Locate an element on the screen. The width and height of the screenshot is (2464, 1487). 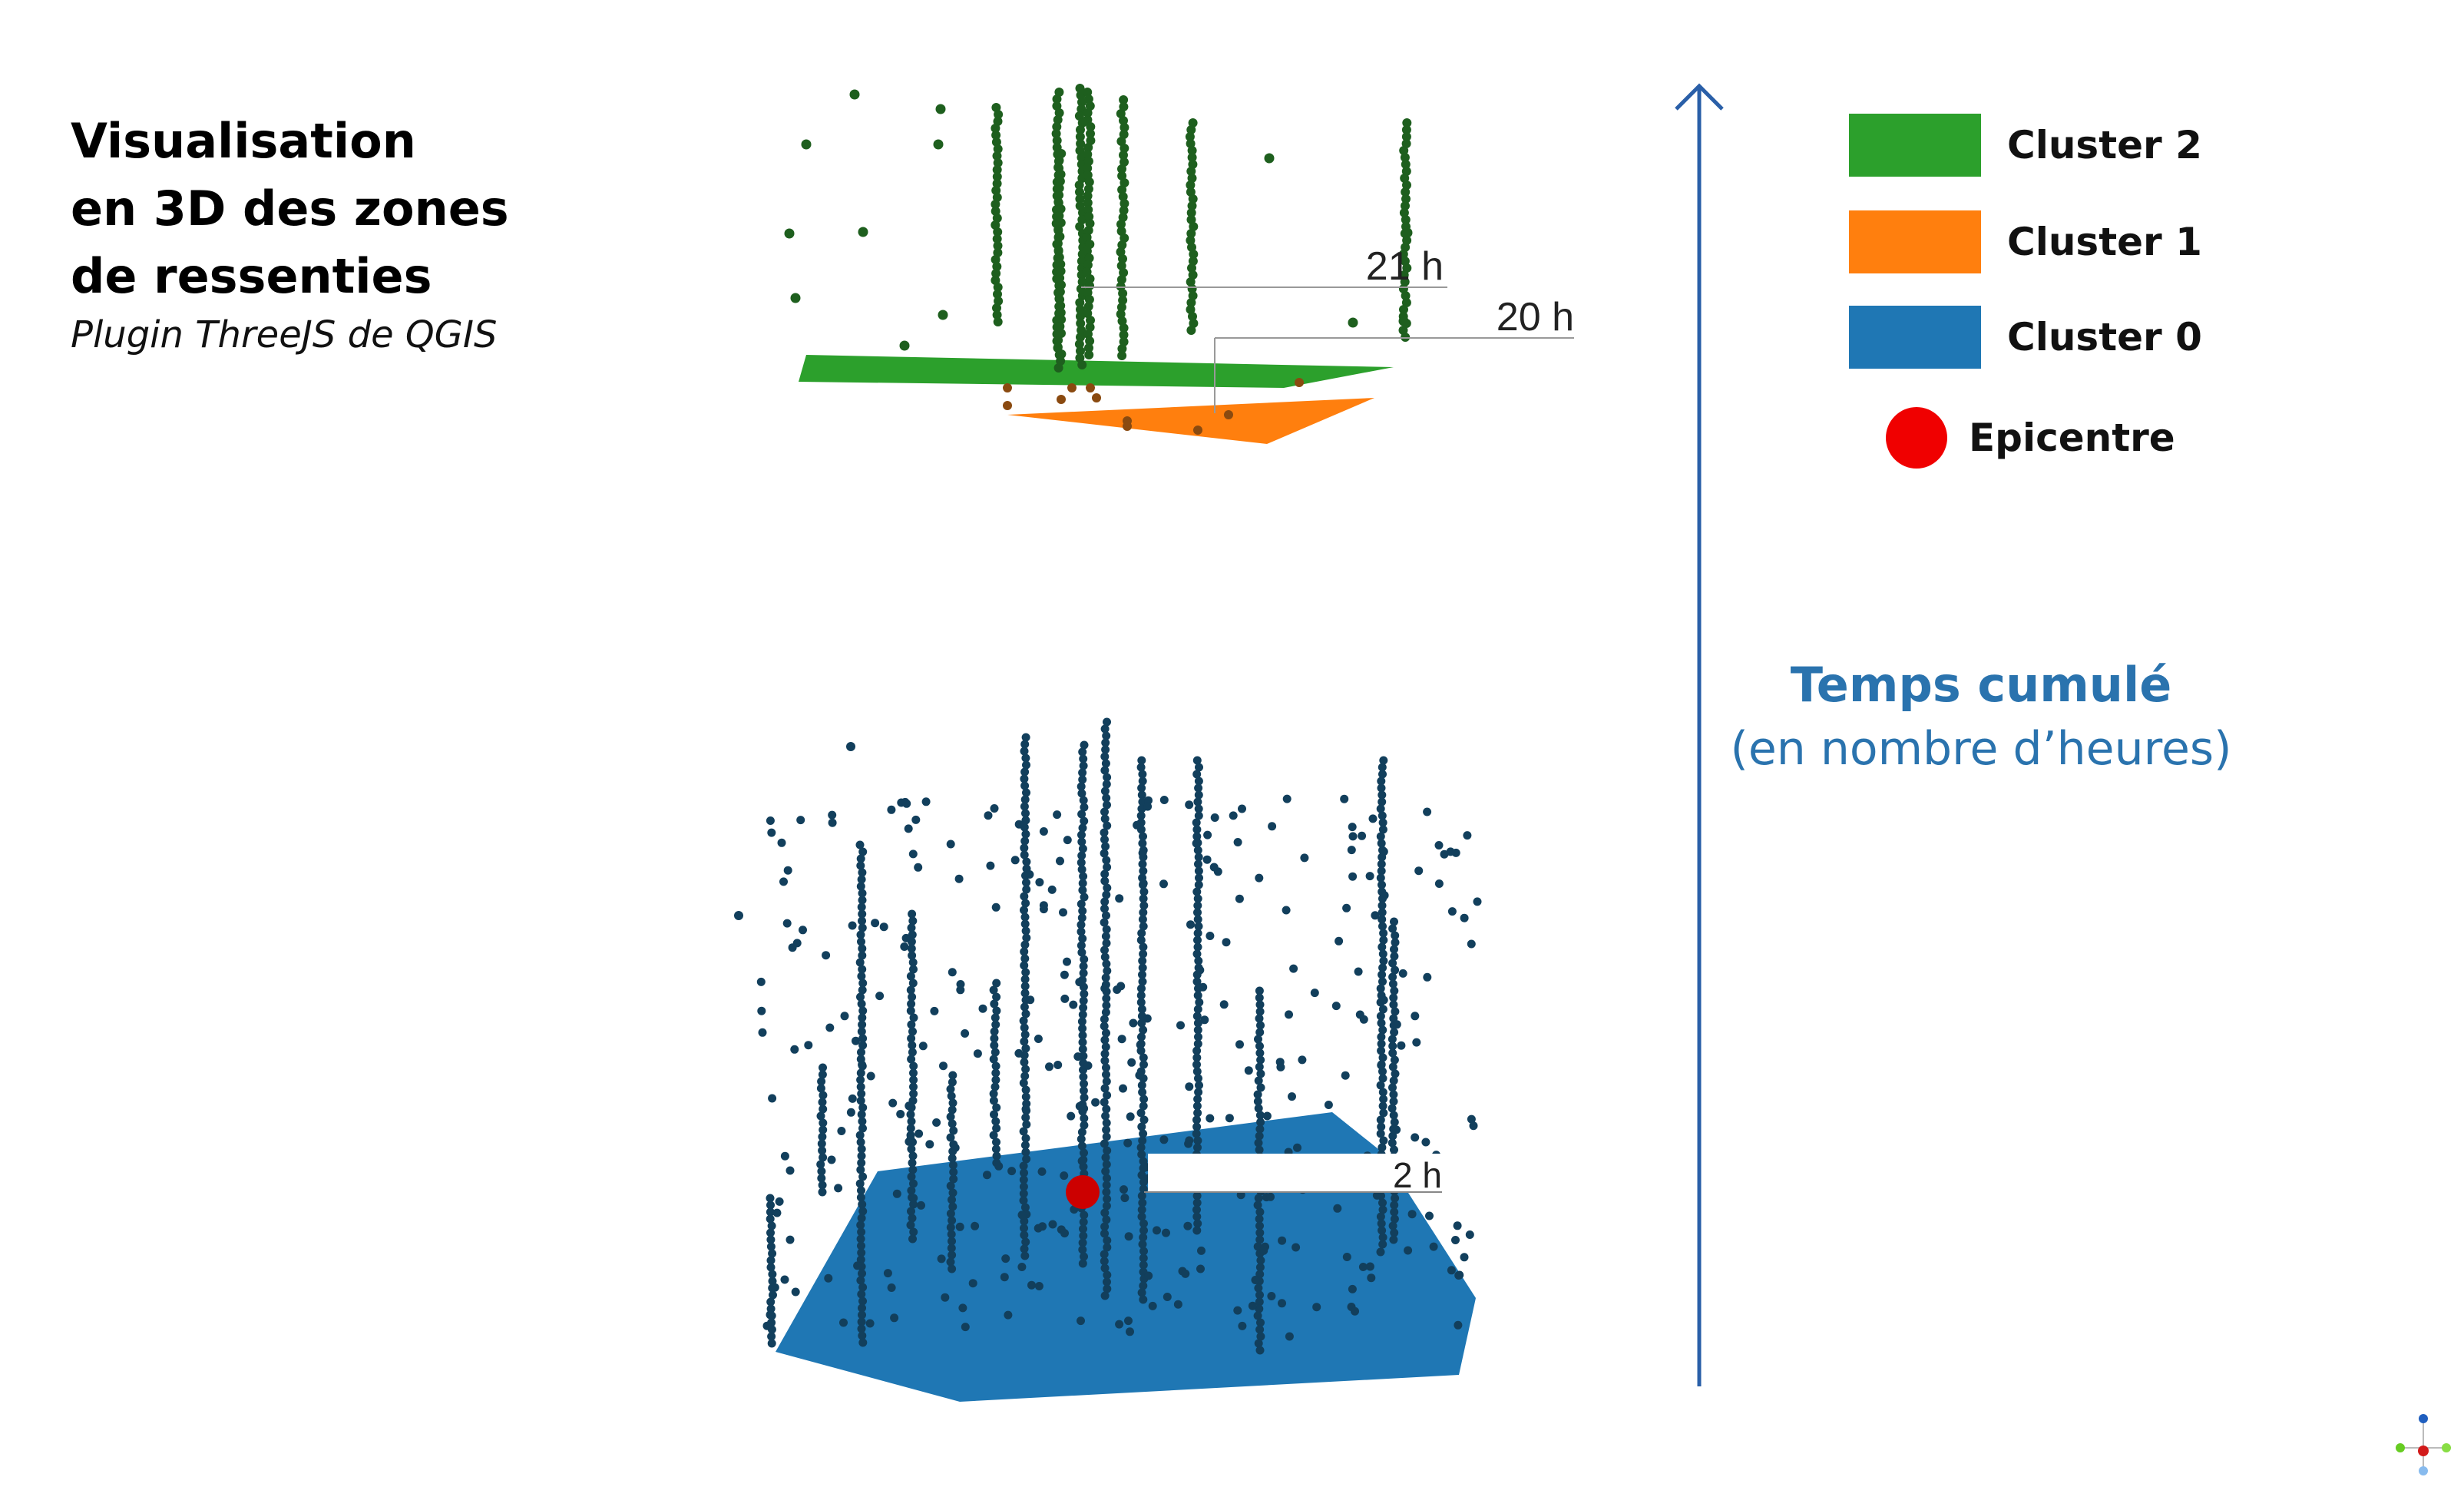
layer-label-21h: 21 h is located at coordinates (1405, 266).